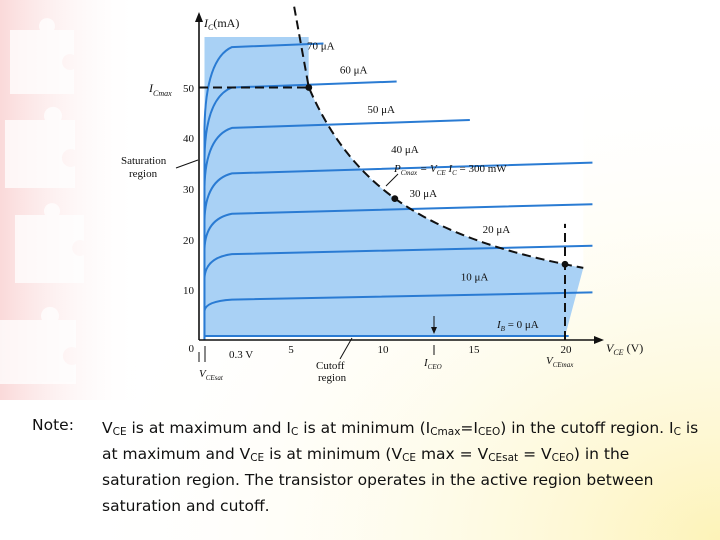  What do you see at coordinates (497, 230) in the screenshot?
I see `curve-label-20: 20 μA` at bounding box center [497, 230].